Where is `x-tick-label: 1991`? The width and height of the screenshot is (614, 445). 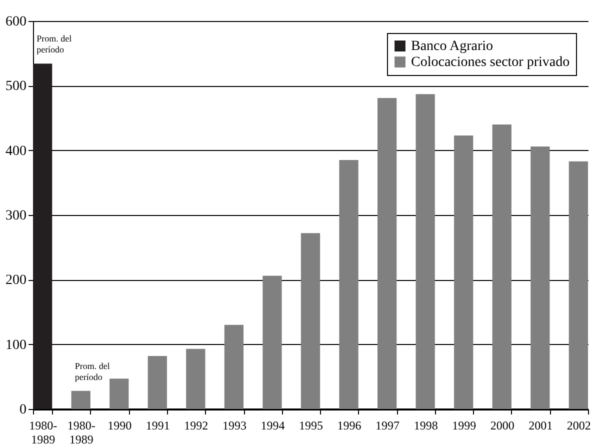
x-tick-label: 1991 is located at coordinates (158, 425).